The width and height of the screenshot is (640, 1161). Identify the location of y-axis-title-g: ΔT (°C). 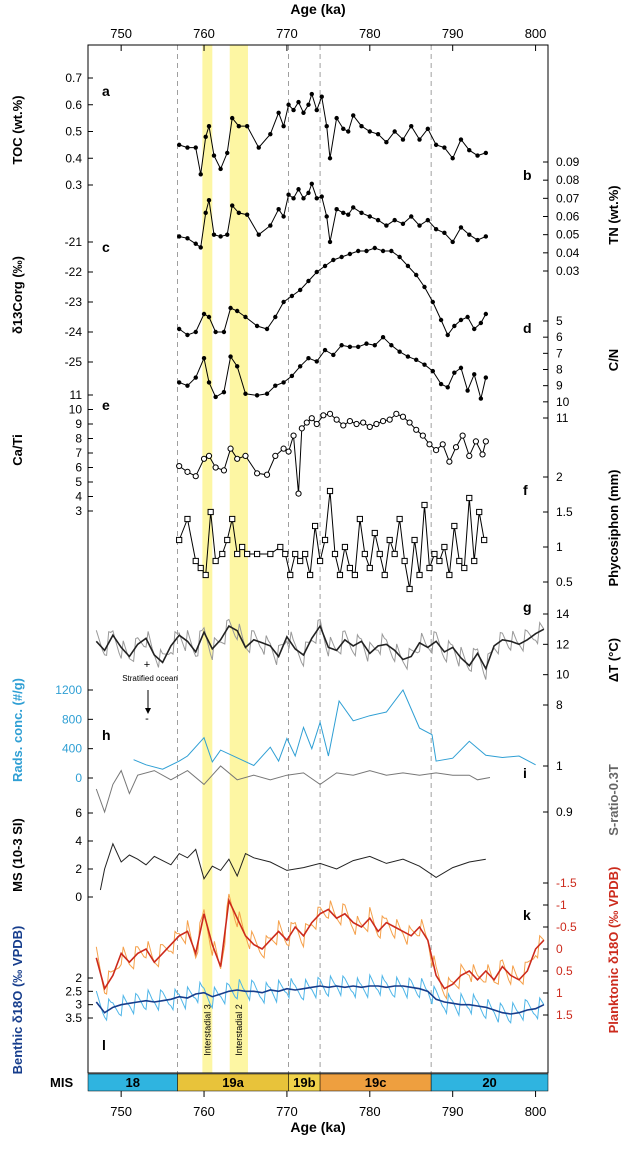
(613, 660).